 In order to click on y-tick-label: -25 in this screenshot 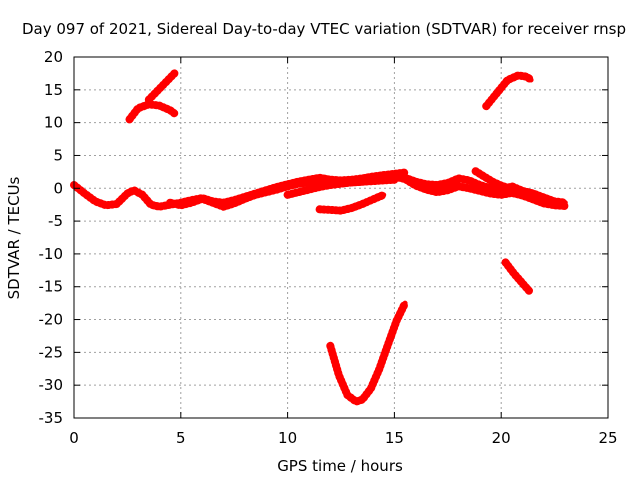, I will do `click(51, 352)`.